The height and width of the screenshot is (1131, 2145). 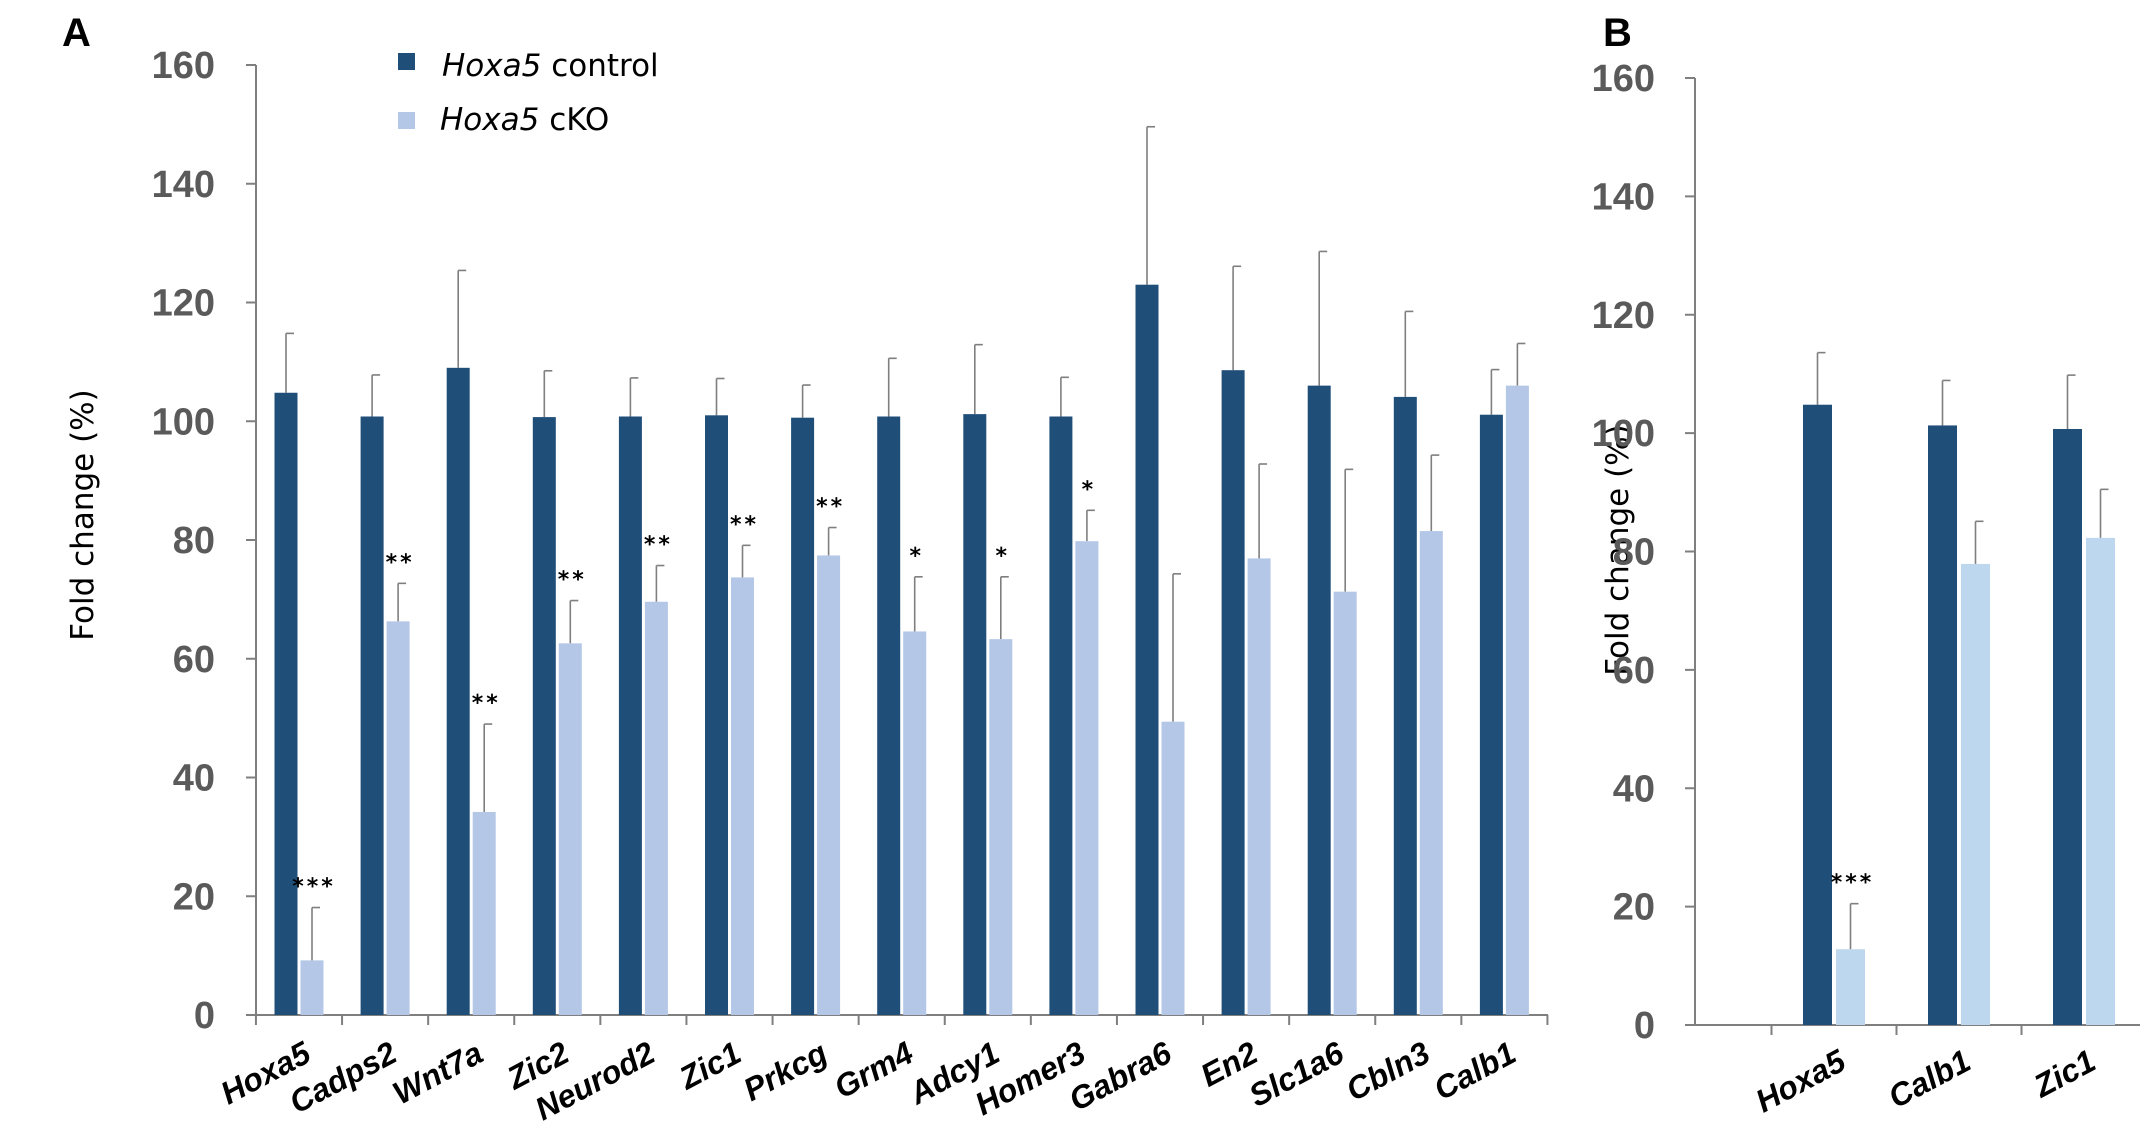 I want to click on panel-a-y-tick-label: 0, so click(x=204, y=1016).